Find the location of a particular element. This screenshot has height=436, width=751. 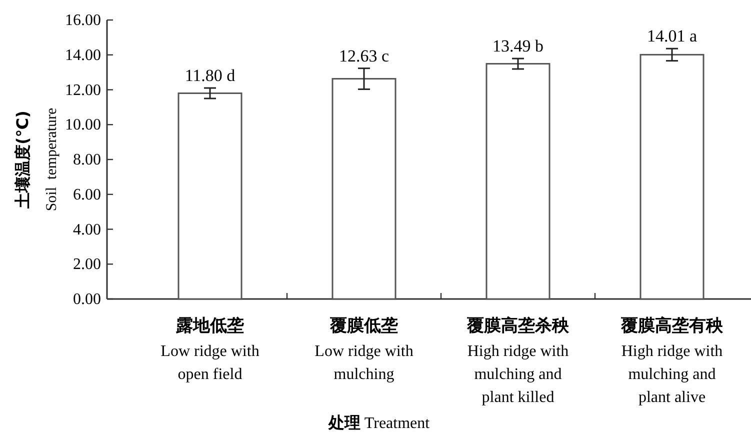

y-tick-label: 6.00 is located at coordinates (87, 195).